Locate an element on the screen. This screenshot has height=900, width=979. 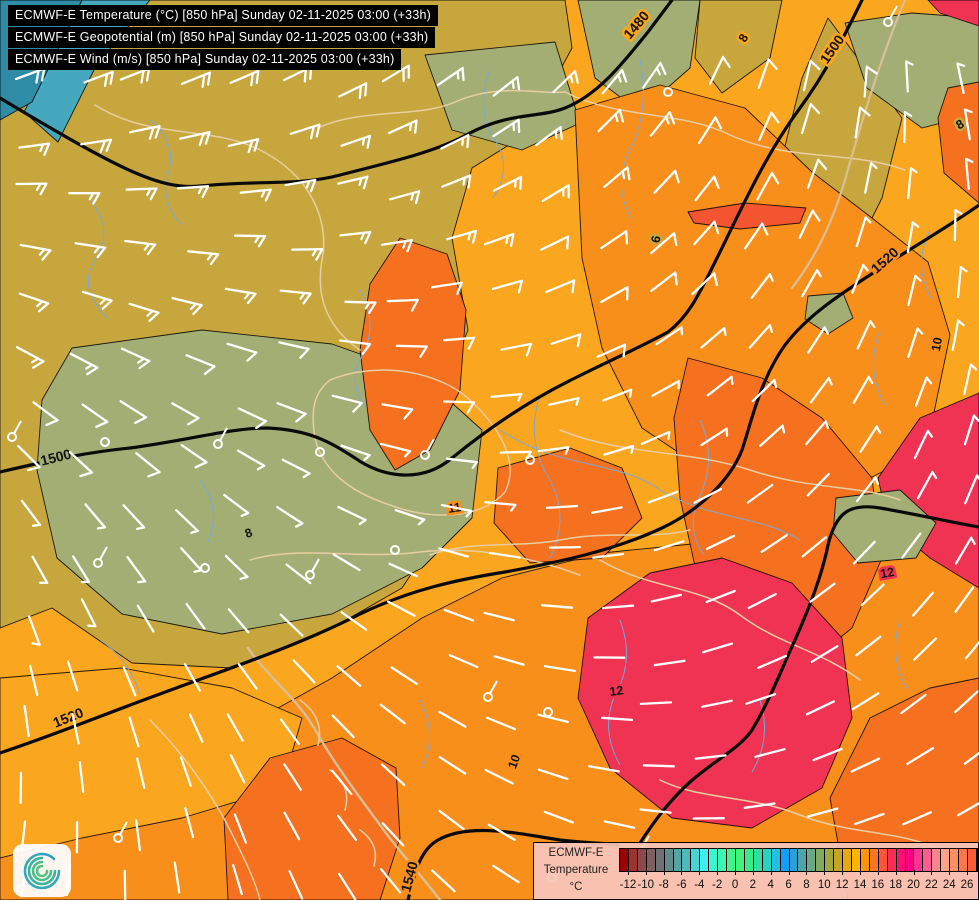
colorbar-tick-label: 2 is located at coordinates (753, 885).